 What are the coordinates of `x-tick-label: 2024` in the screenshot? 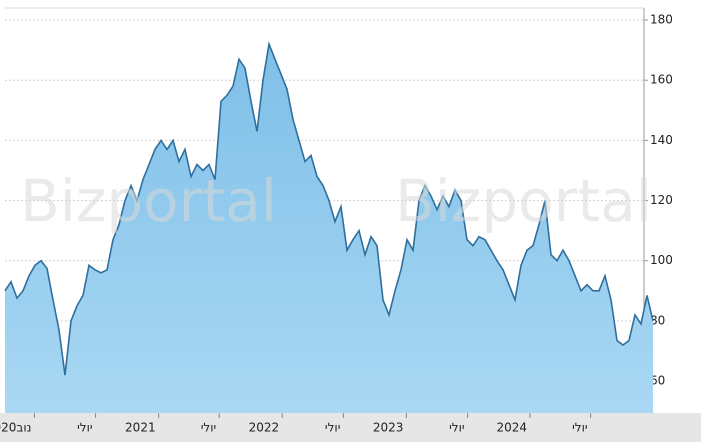 It's located at (511, 428).